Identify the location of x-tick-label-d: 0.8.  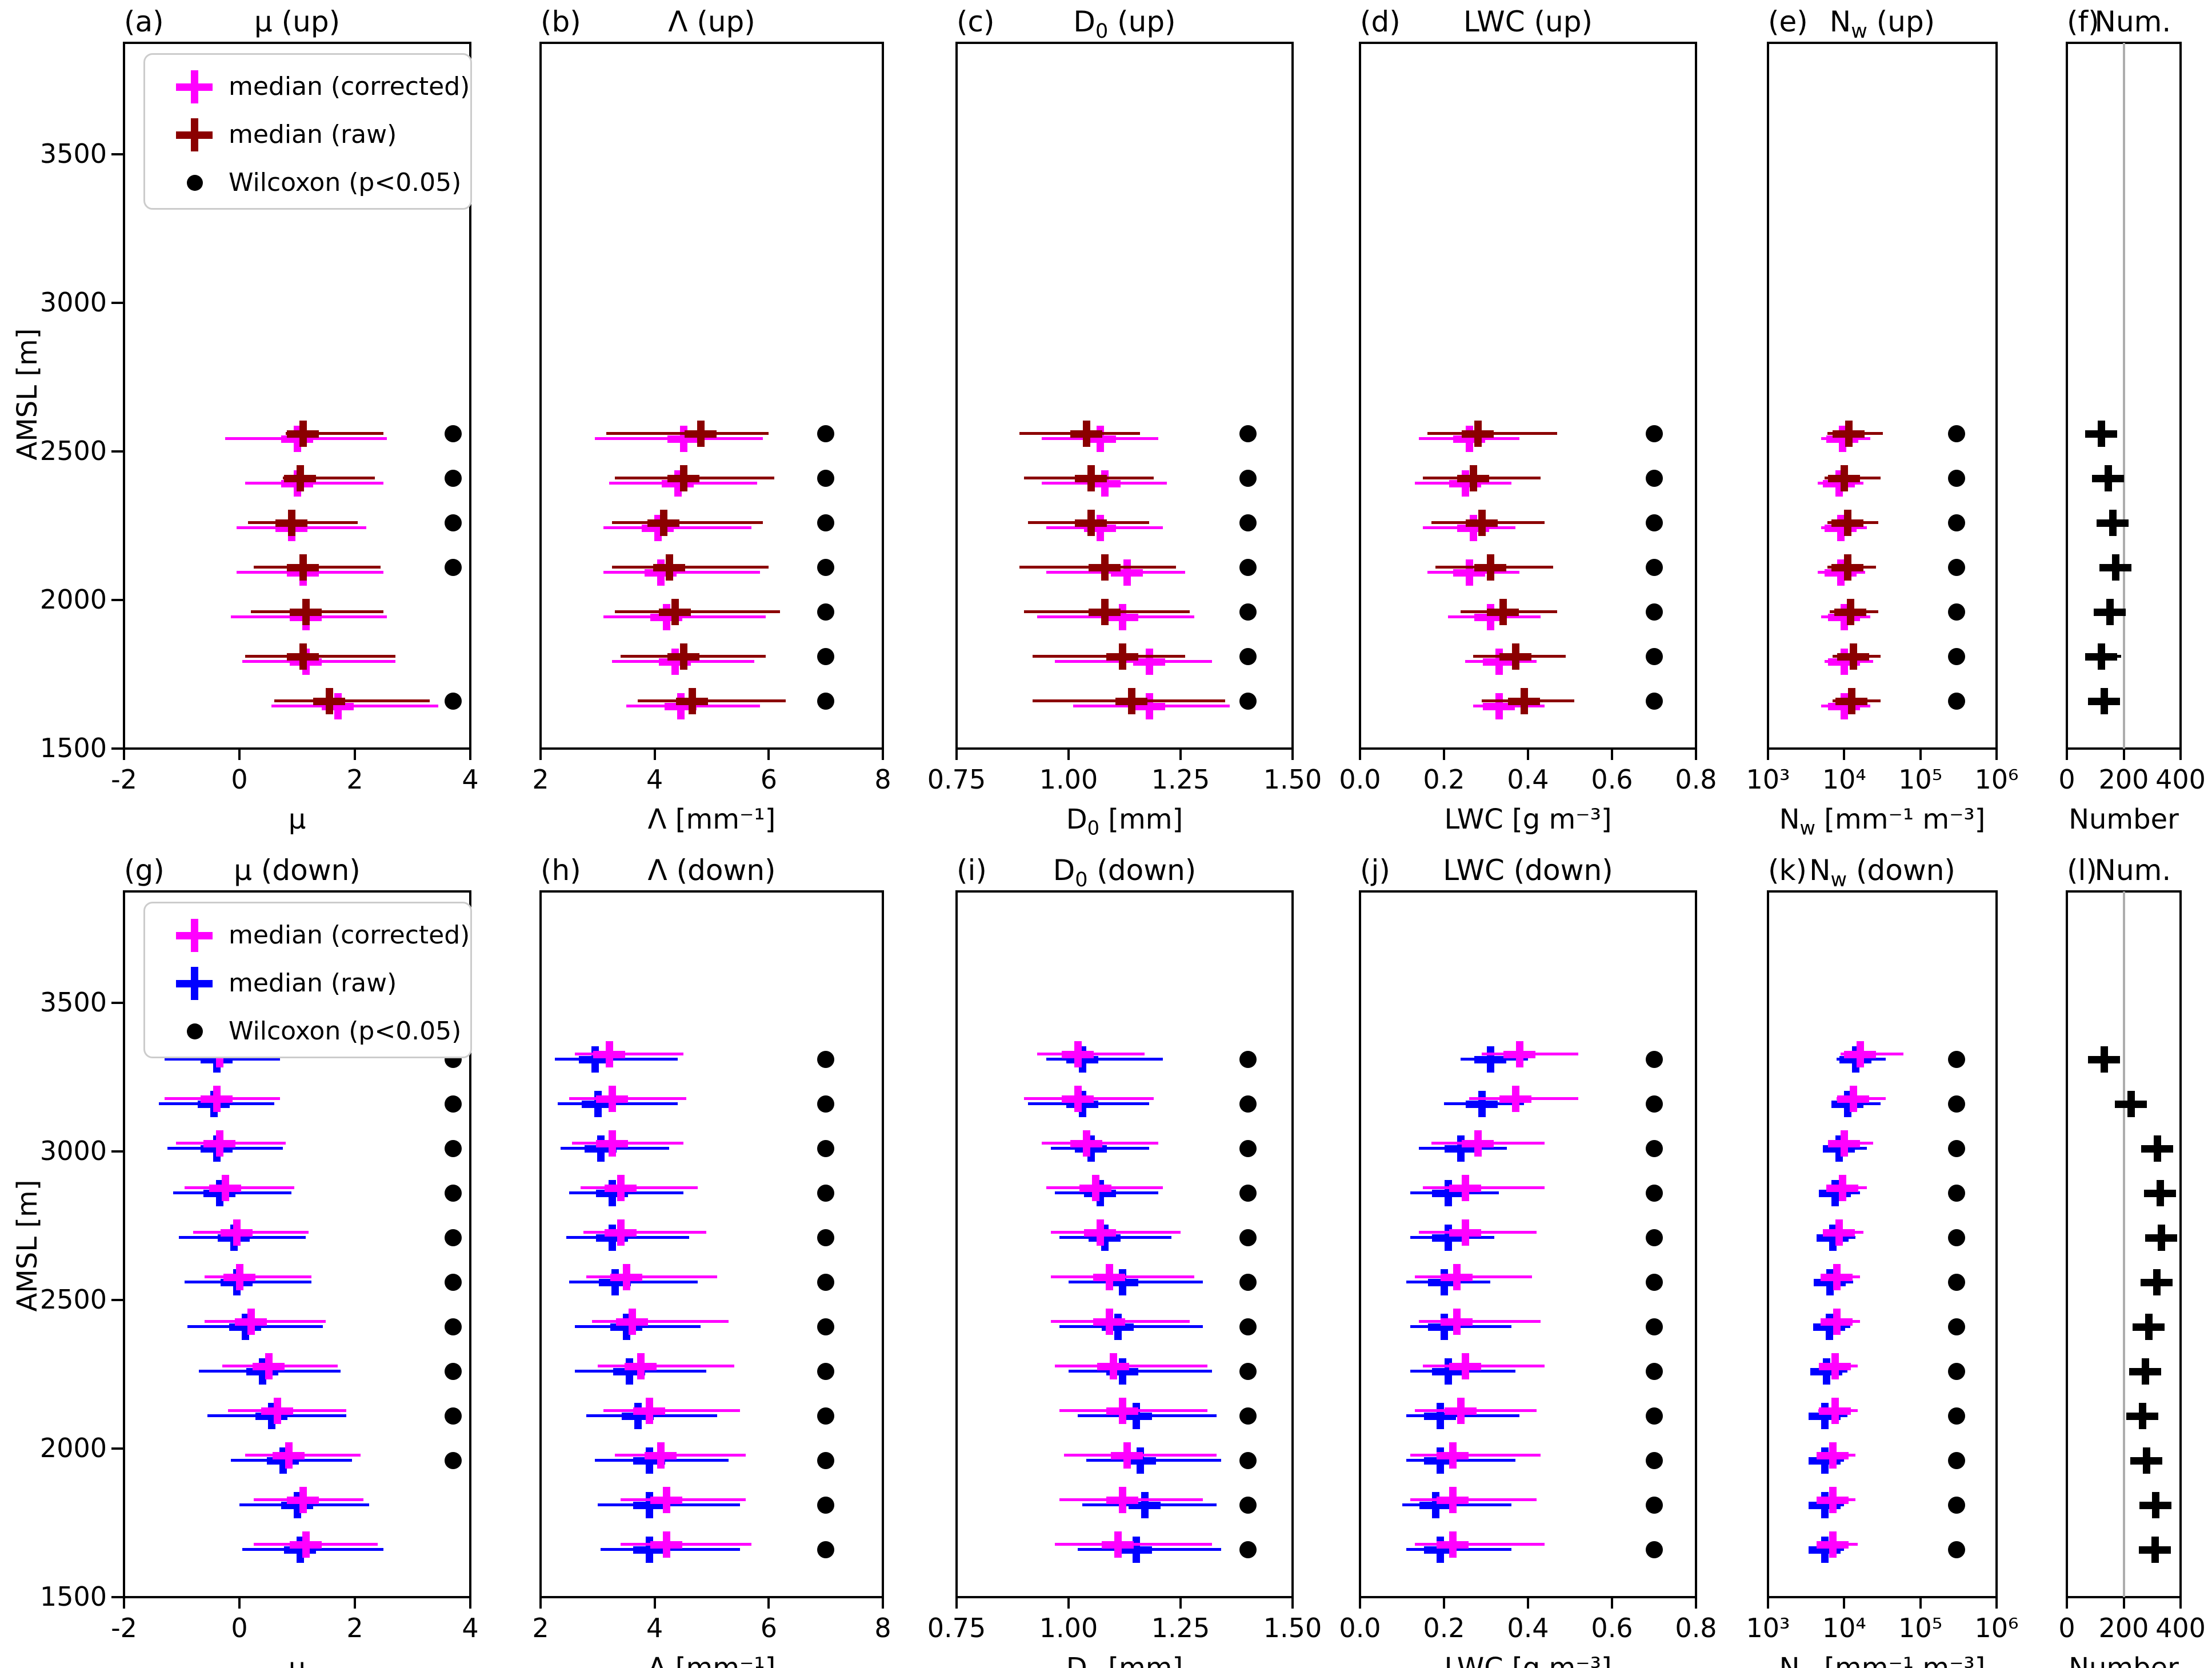
(1696, 779).